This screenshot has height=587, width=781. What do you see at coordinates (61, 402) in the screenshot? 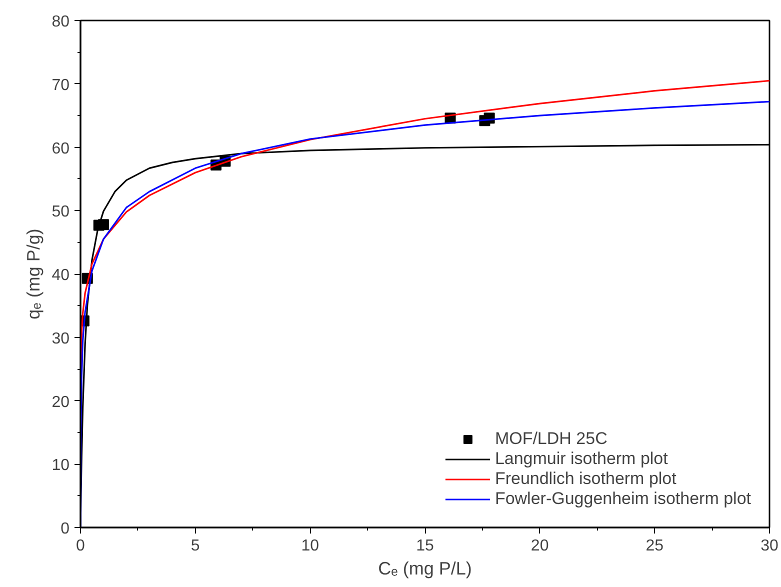
I see `y-tick-label: 20` at bounding box center [61, 402].